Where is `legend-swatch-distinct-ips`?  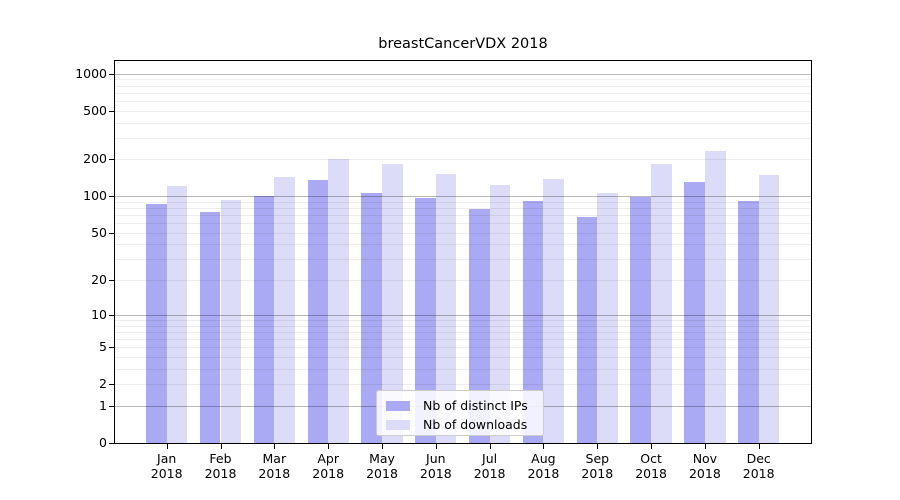 legend-swatch-distinct-ips is located at coordinates (398, 405).